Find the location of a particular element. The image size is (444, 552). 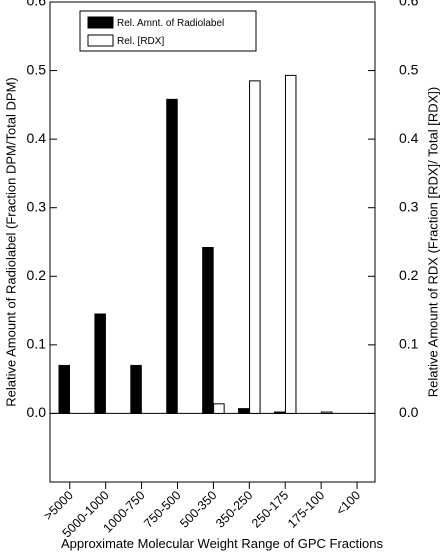

legend-label-radiolabel: Rel. Amnt. of Radiolabel is located at coordinates (170, 23).